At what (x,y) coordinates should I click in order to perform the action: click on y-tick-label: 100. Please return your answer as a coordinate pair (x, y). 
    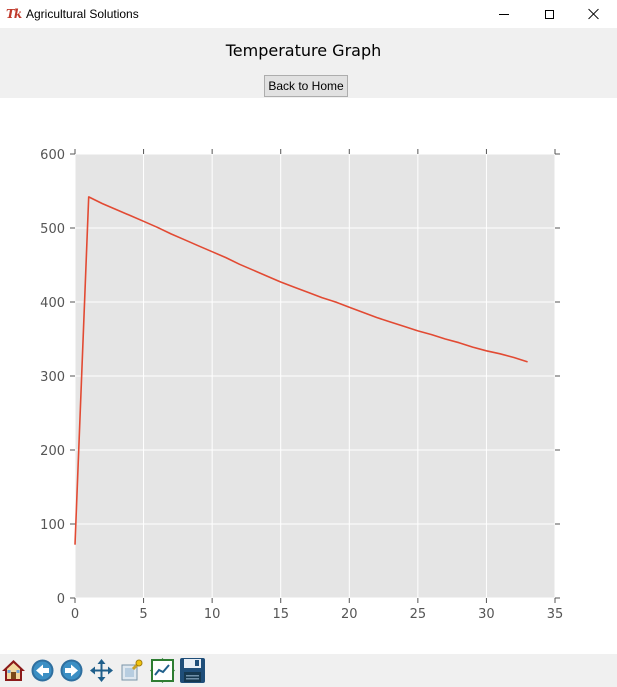
    Looking at the image, I should click on (52, 525).